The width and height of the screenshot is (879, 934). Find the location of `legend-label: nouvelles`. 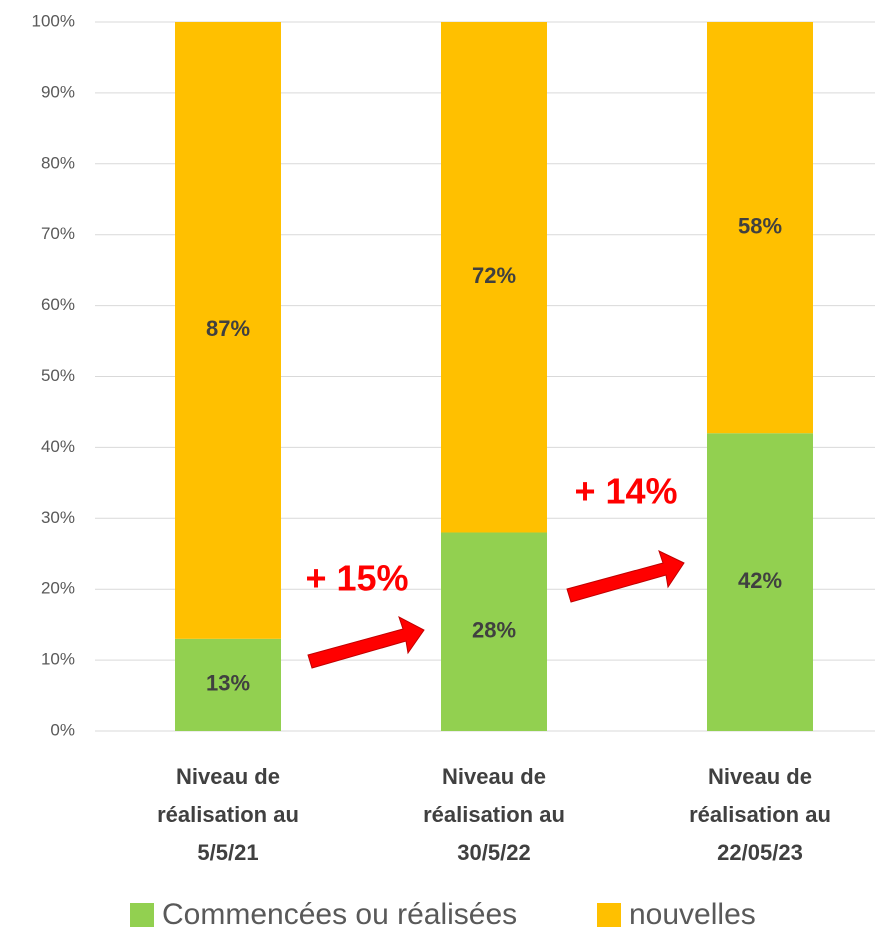

legend-label: nouvelles is located at coordinates (692, 914).